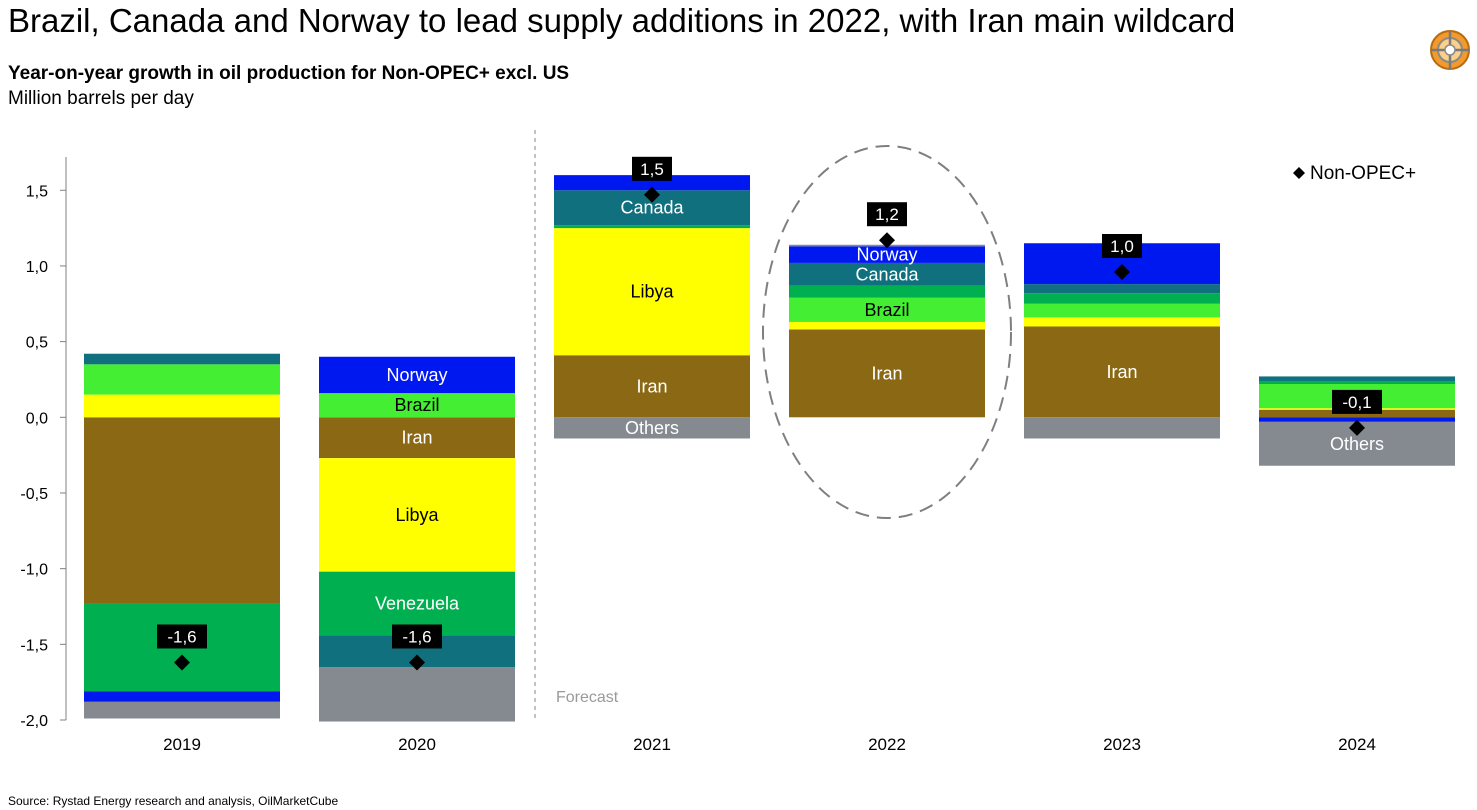 The width and height of the screenshot is (1477, 810). I want to click on bar-segment-norway-2022, so click(887, 254).